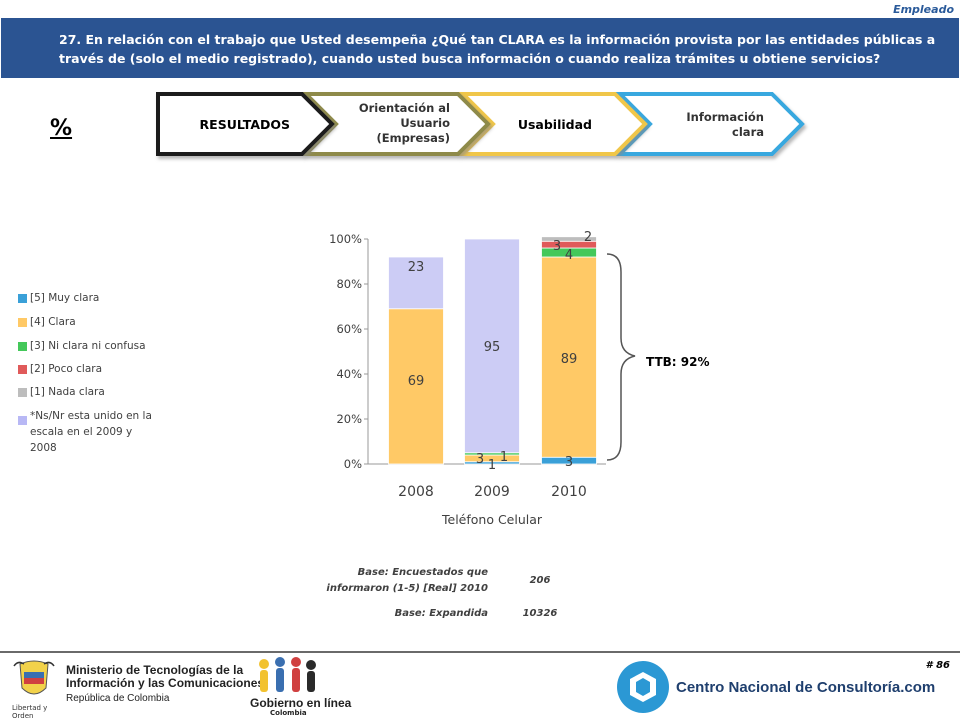  I want to click on breadcrumb-step-results, so click(245, 124).